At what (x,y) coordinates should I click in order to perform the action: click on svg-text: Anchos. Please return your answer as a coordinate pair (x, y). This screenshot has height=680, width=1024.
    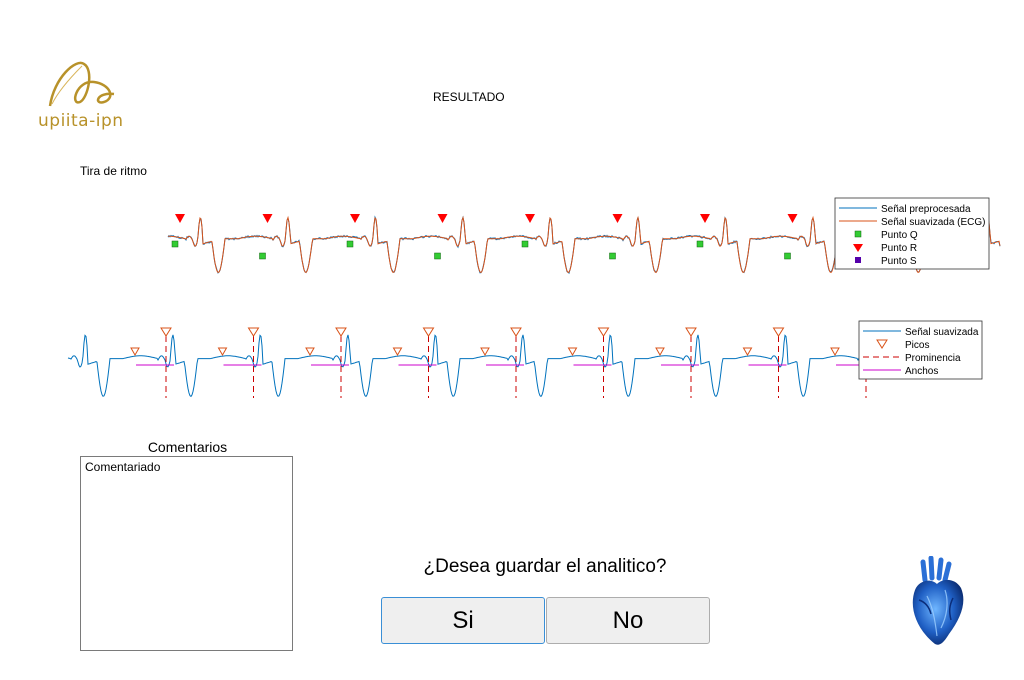
    Looking at the image, I should click on (921, 371).